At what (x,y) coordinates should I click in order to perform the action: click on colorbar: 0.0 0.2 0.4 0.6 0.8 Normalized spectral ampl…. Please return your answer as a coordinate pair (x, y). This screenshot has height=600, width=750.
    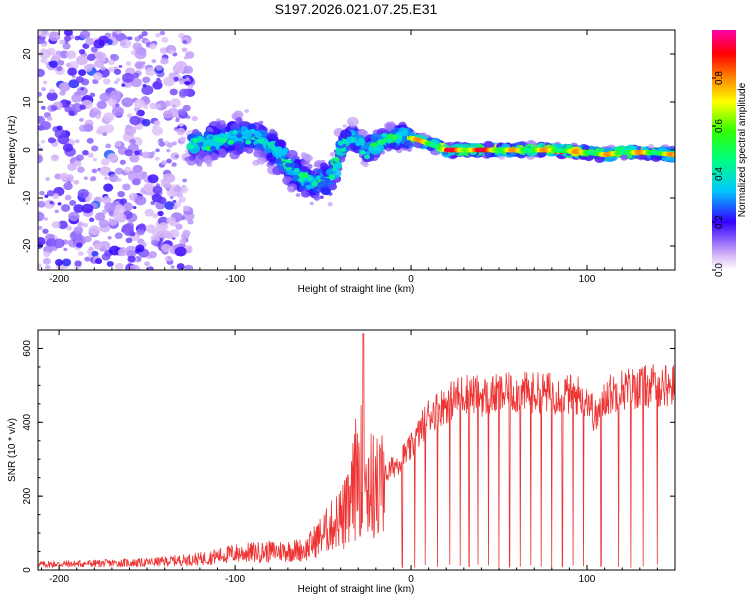
    Looking at the image, I should click on (730, 153).